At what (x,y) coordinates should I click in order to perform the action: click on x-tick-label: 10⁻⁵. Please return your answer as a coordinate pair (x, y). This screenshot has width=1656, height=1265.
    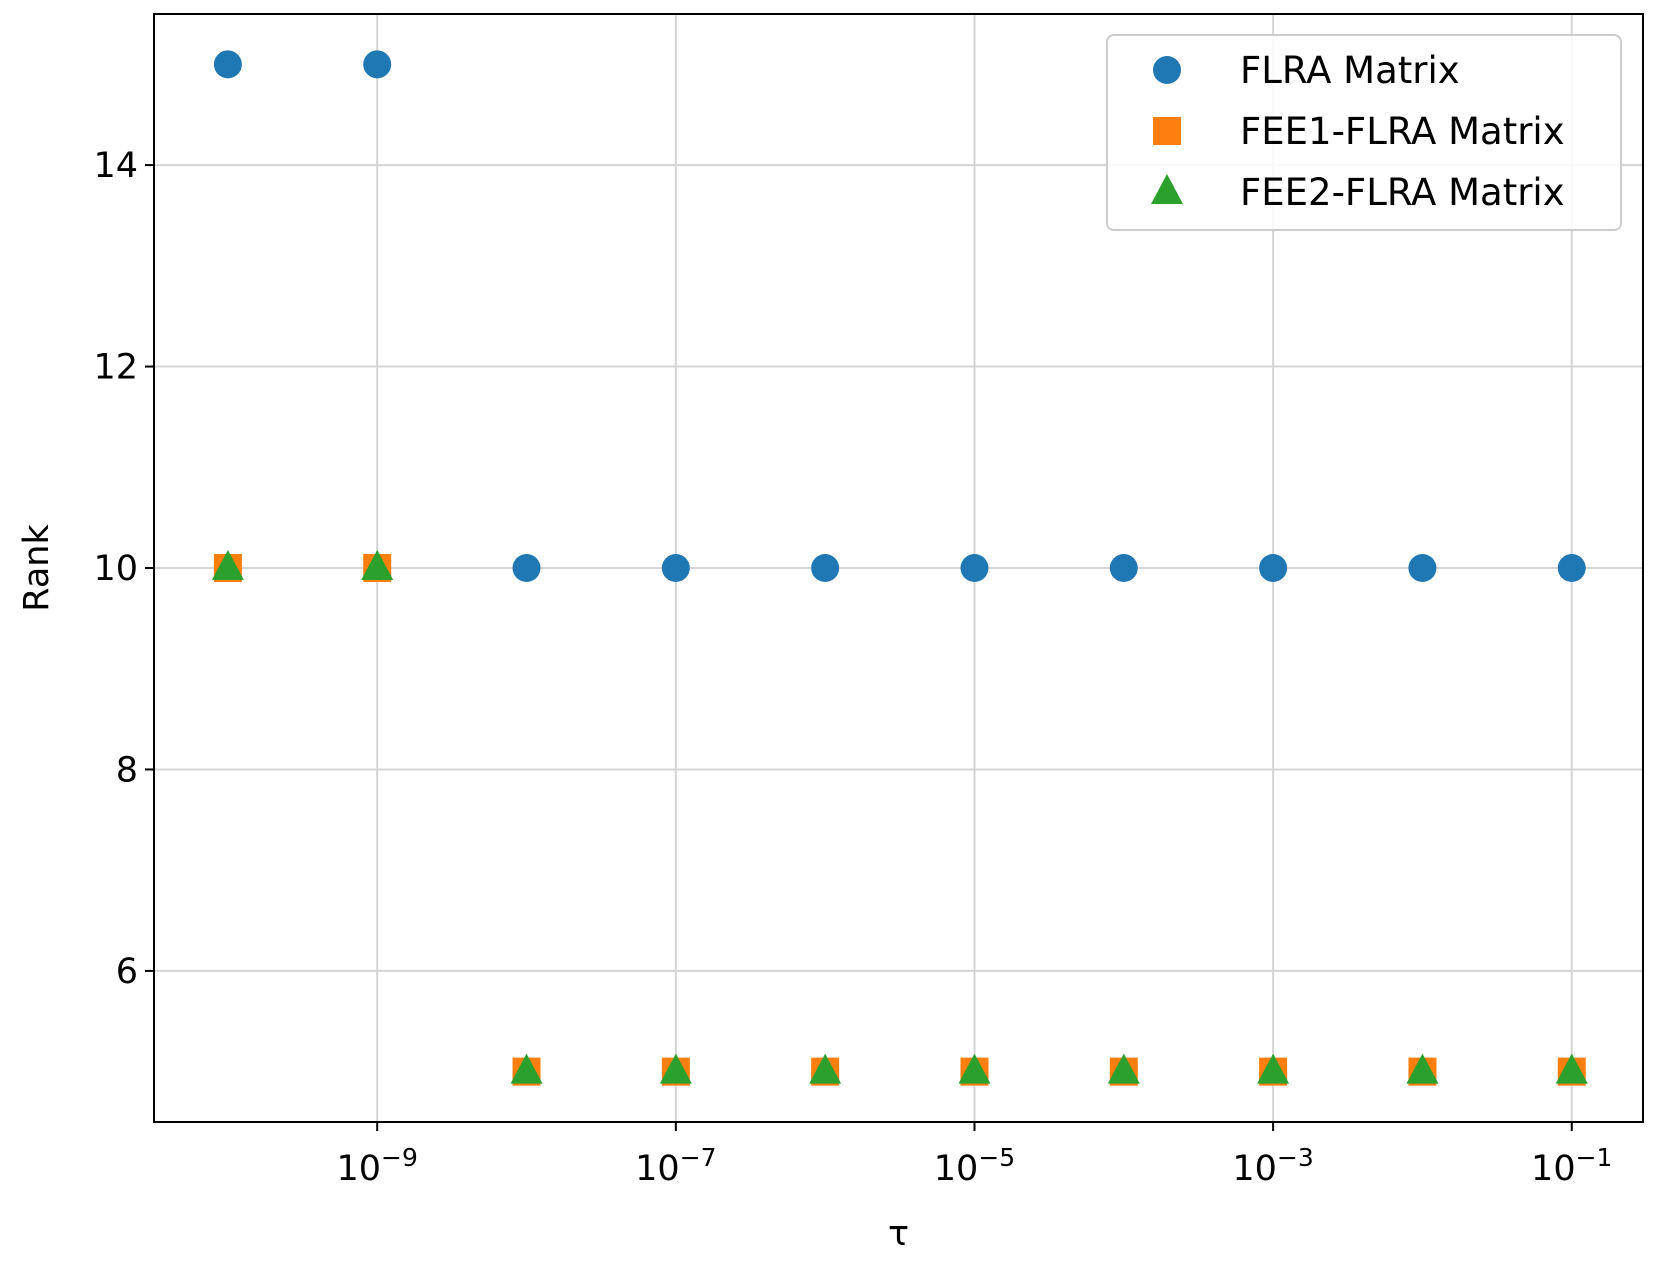
    Looking at the image, I should click on (974, 1166).